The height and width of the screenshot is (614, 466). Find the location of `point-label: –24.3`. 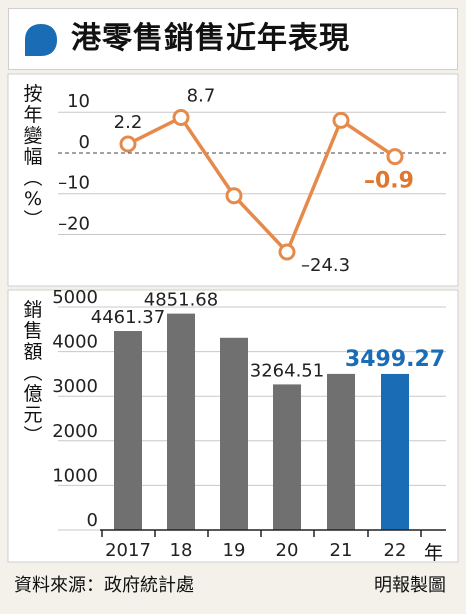

point-label: –24.3 is located at coordinates (325, 265).